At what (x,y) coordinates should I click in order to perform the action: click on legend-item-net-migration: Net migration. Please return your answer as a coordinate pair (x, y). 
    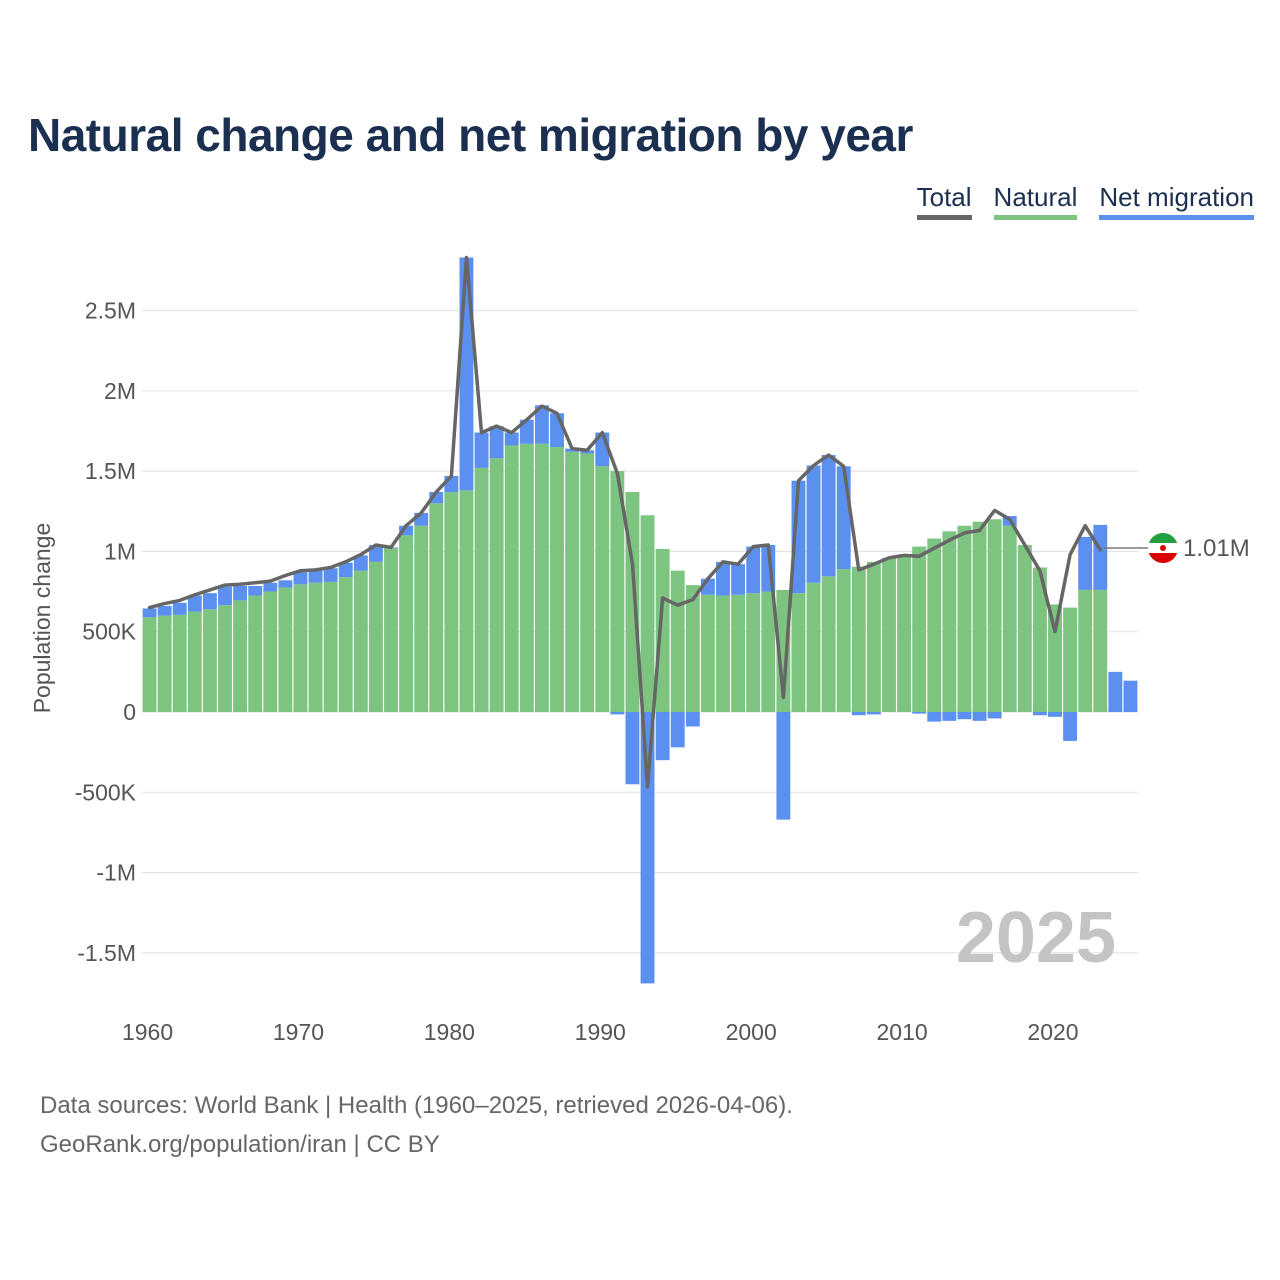
    Looking at the image, I should click on (1176, 201).